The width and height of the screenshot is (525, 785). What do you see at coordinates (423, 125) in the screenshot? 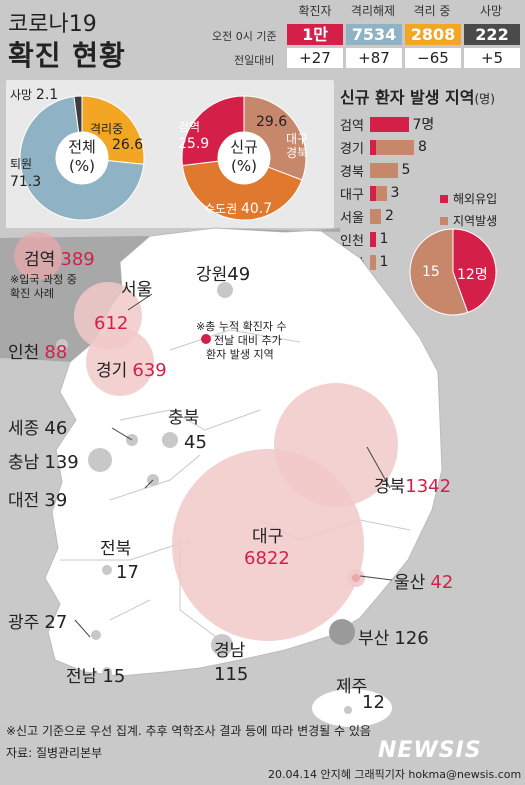
I see `bar-value-0: 7명` at bounding box center [423, 125].